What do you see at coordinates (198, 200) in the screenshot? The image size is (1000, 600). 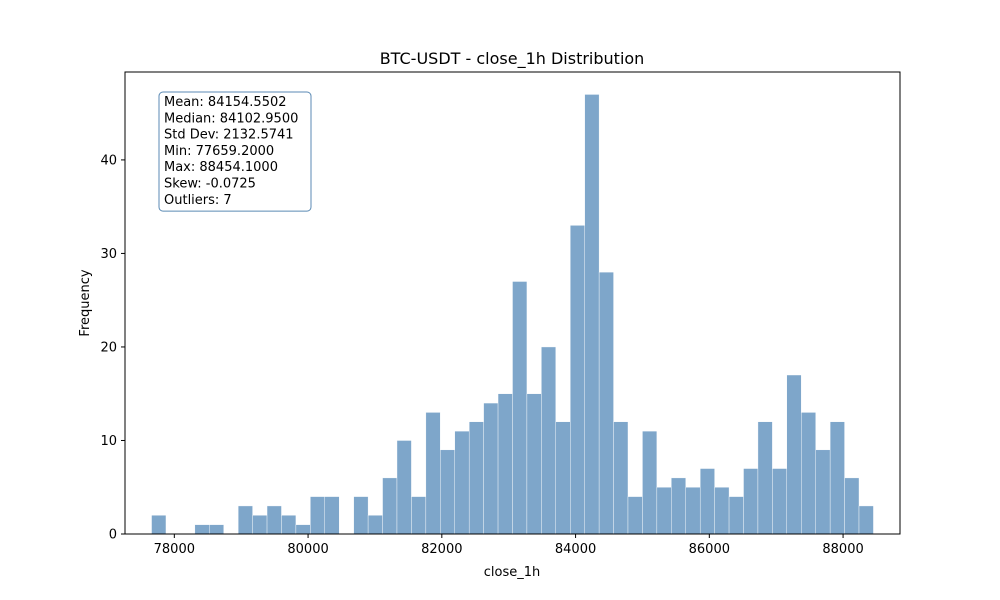 I see `stats-line: Outliers: 7` at bounding box center [198, 200].